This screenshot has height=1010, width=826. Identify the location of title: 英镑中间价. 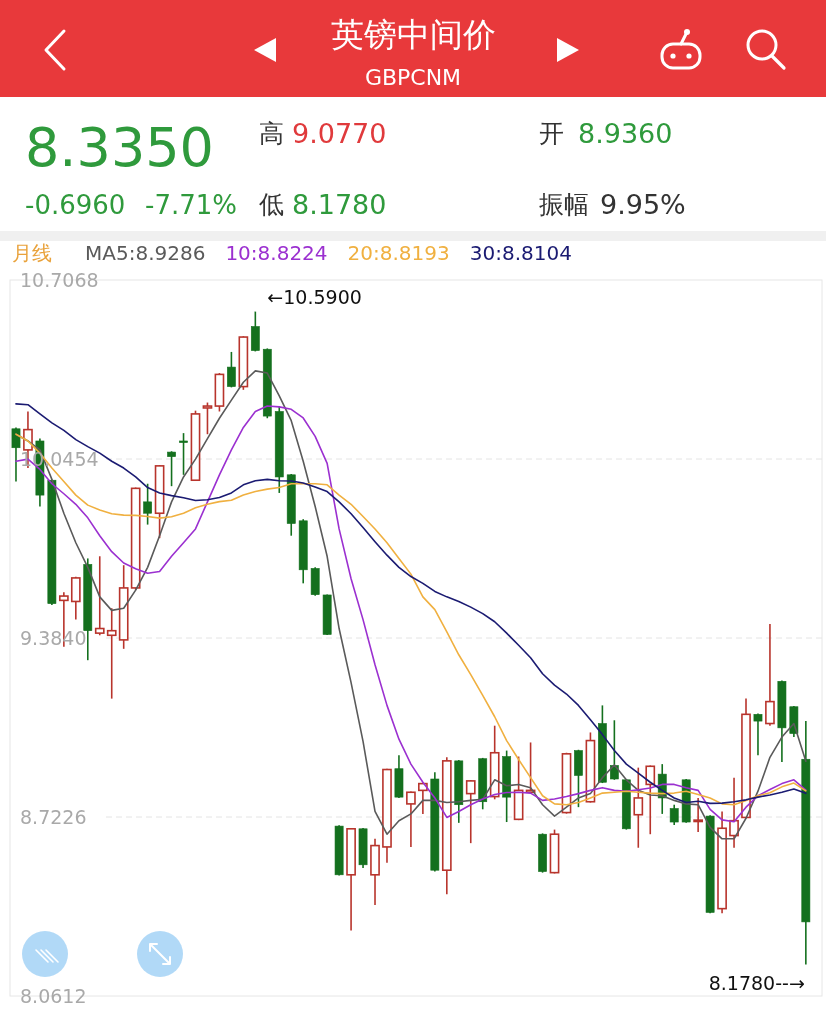
(413, 34).